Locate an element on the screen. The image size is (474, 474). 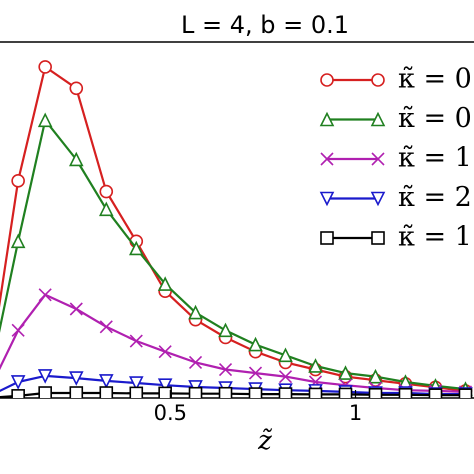
x-axis-label: z̃ is located at coordinates (265, 441).